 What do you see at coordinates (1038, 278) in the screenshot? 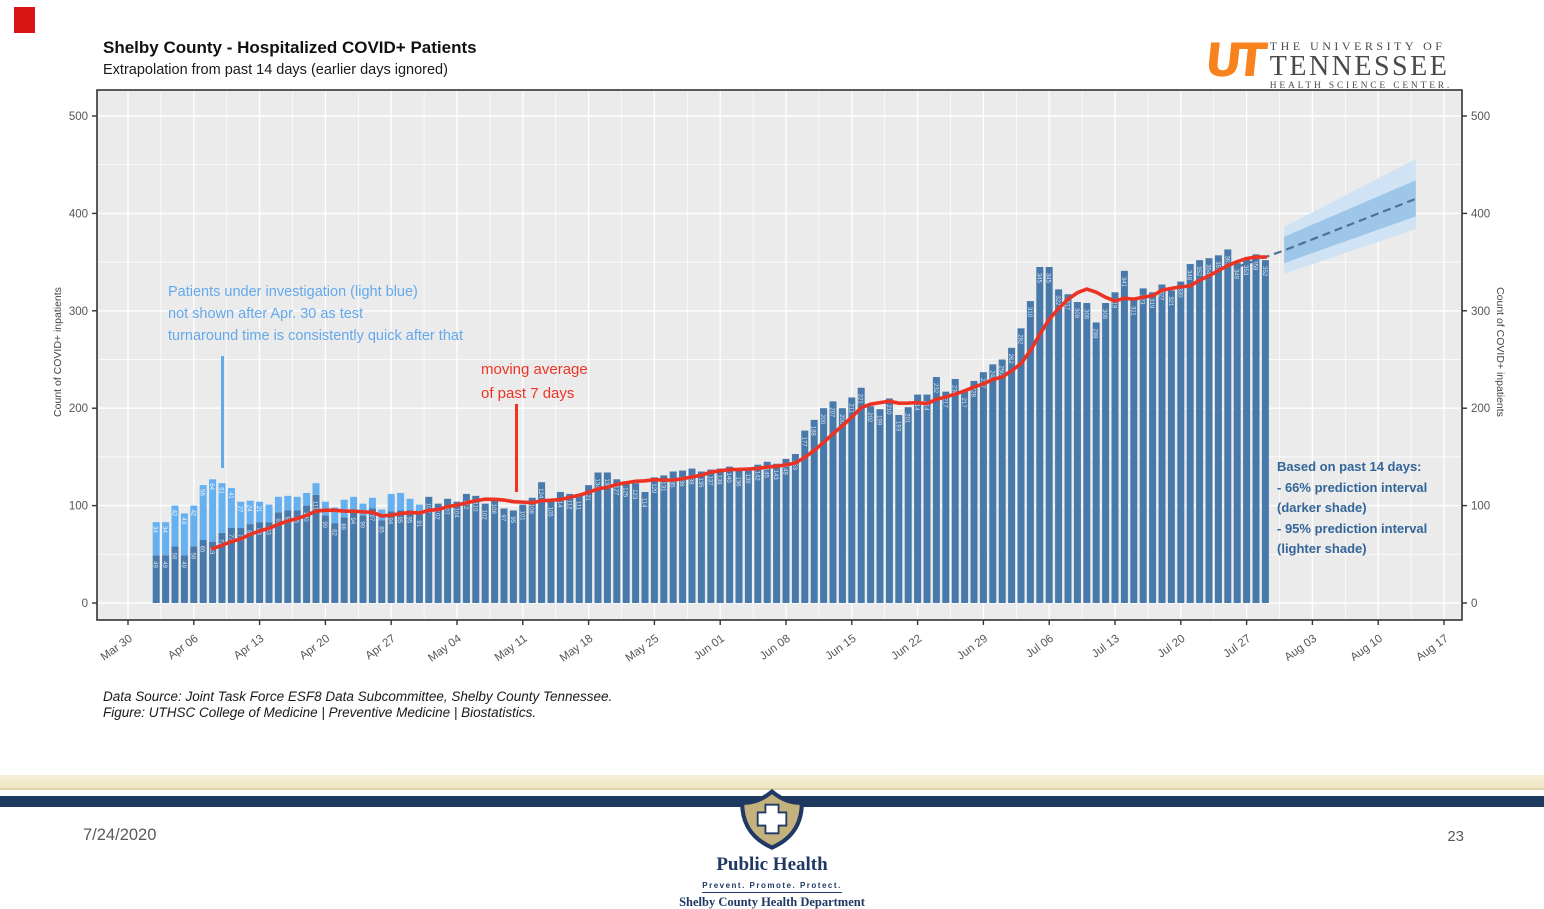
I see `svg-text: 345` at bounding box center [1038, 278].